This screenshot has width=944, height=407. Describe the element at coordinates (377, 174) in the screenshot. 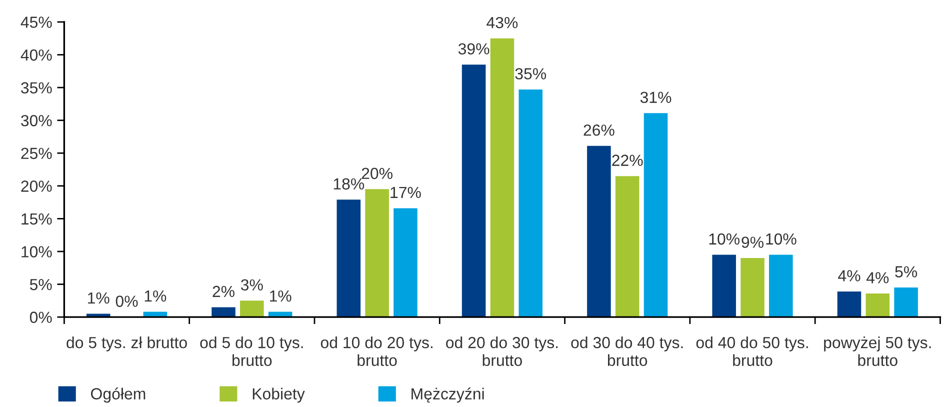

I see `data-label: 20%` at that location.